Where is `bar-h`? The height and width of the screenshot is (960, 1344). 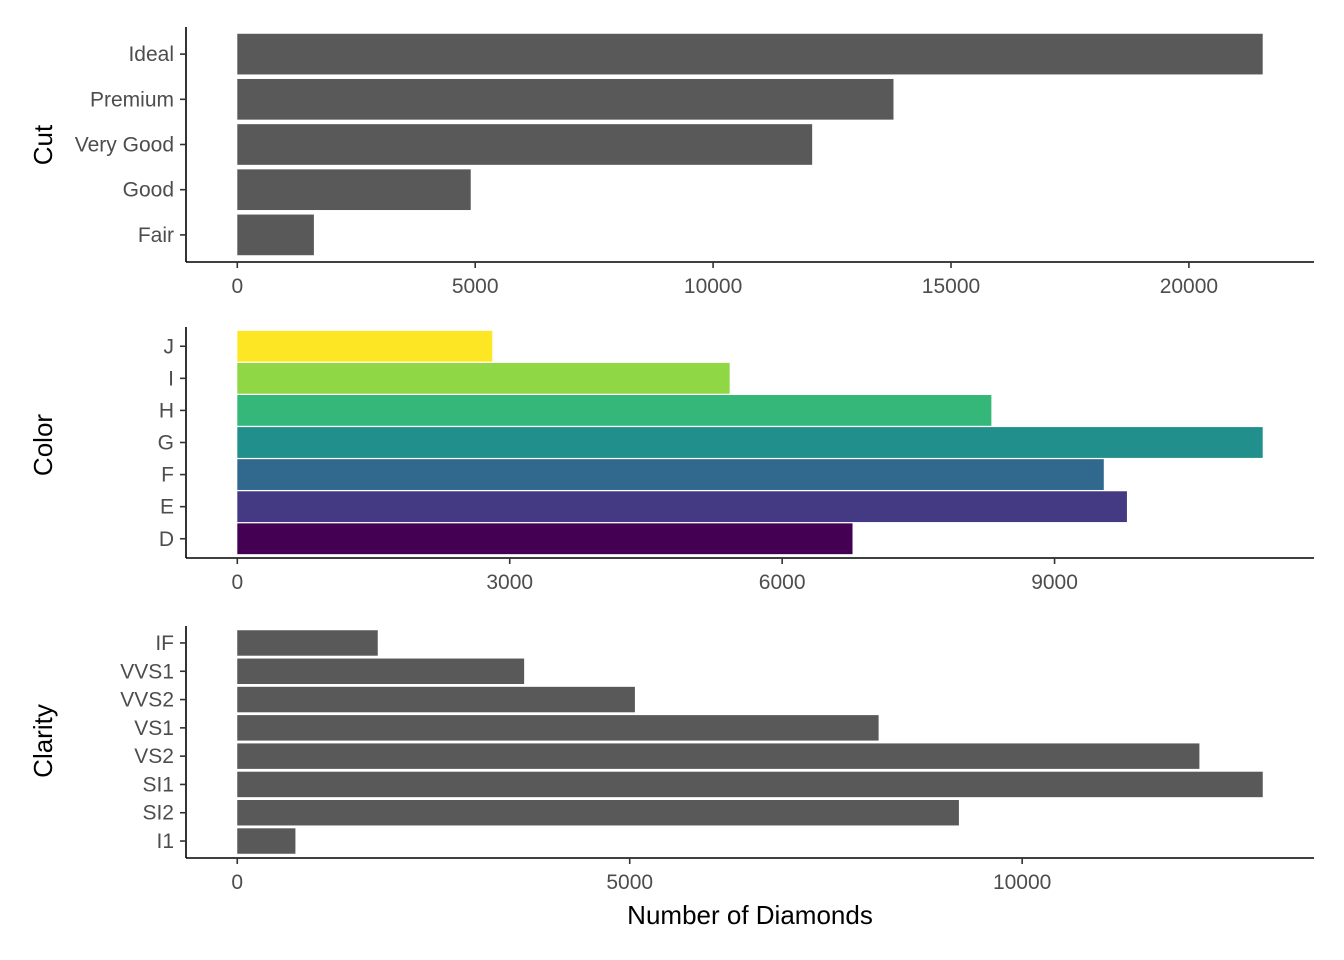
bar-h is located at coordinates (614, 410).